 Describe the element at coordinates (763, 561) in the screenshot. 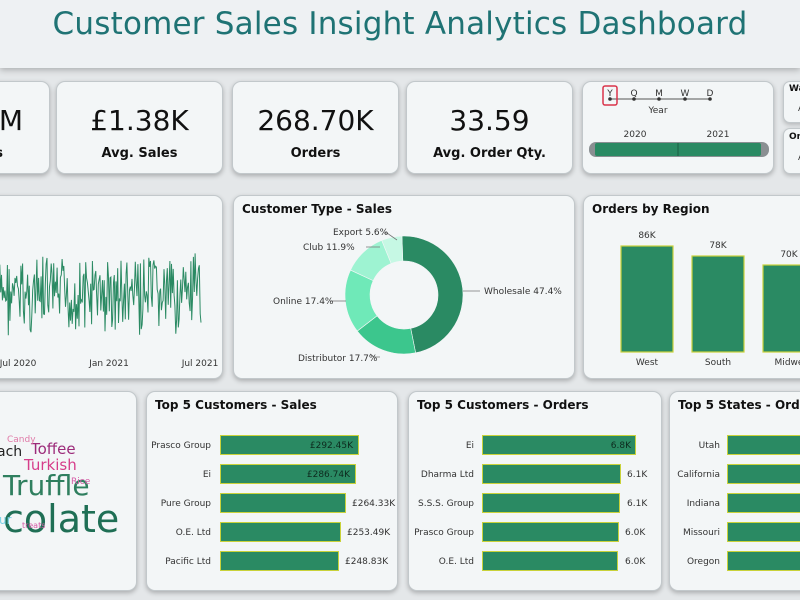

I see `tso-row-5-bar` at that location.